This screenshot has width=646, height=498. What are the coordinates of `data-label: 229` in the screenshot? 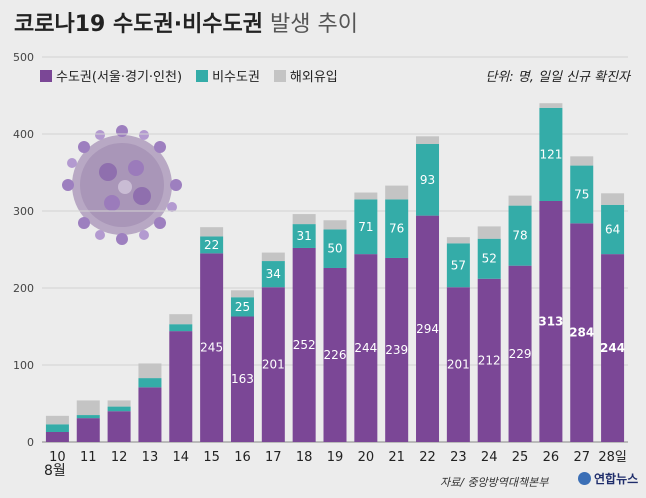 It's located at (520, 354).